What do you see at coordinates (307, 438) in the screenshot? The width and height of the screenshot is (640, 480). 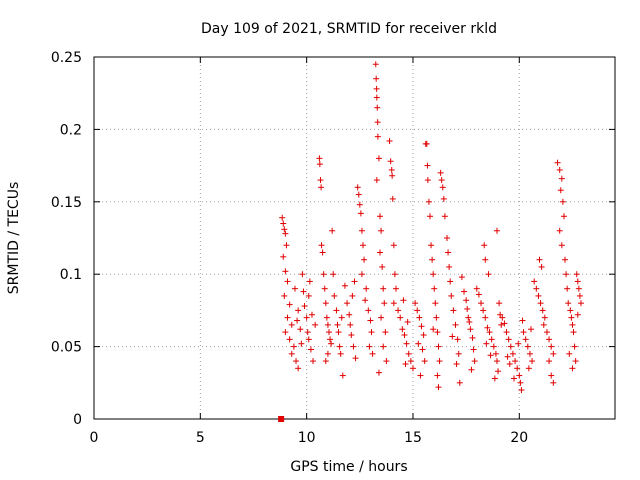 I see `x-tick-label: 10` at bounding box center [307, 438].